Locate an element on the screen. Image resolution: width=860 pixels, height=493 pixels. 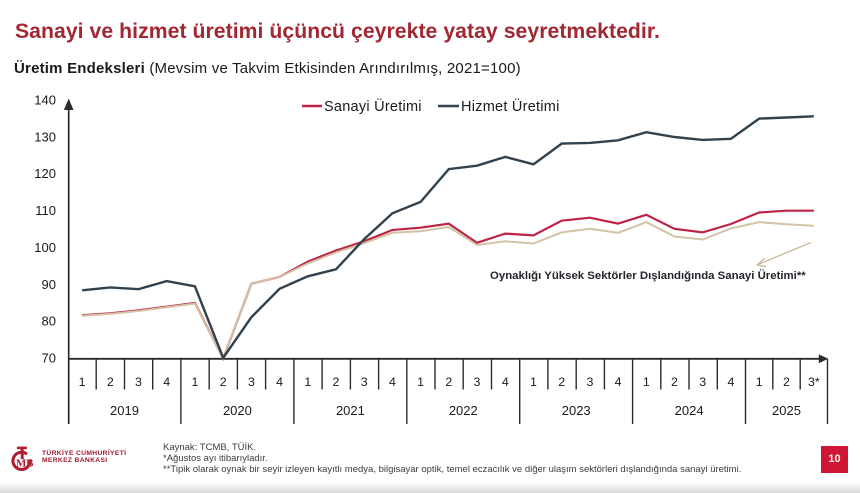
svg-text: 2020 is located at coordinates (237, 410).